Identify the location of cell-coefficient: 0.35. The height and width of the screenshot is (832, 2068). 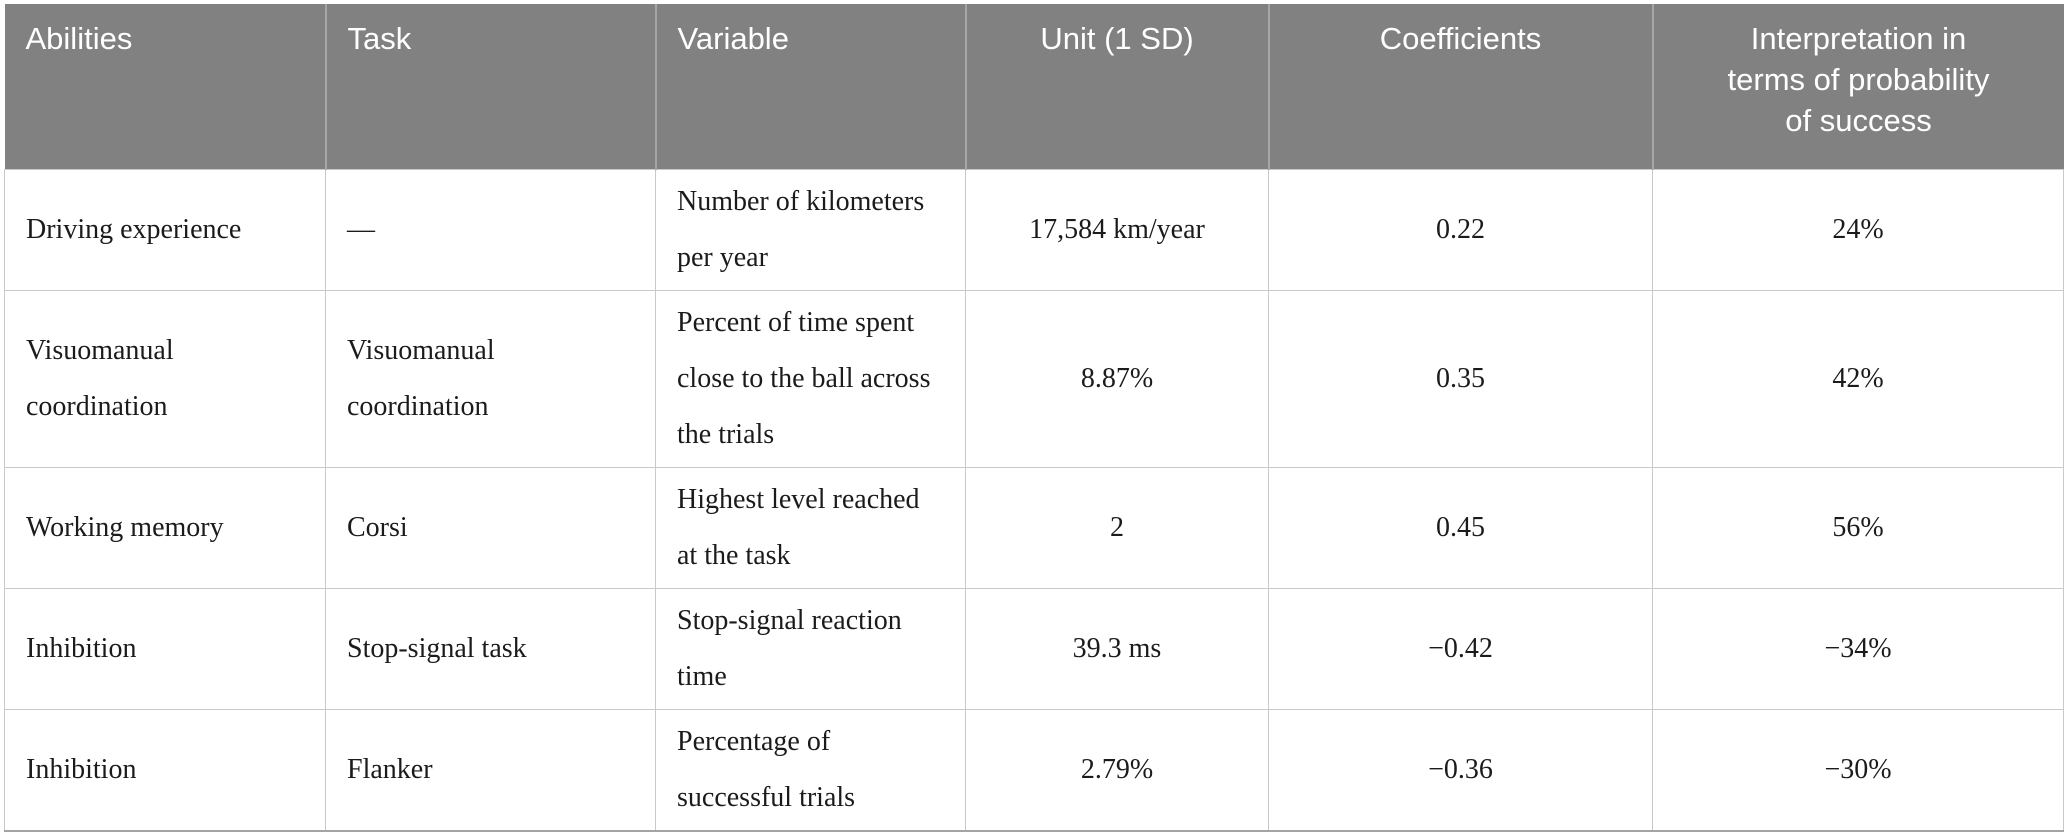
(1460, 379).